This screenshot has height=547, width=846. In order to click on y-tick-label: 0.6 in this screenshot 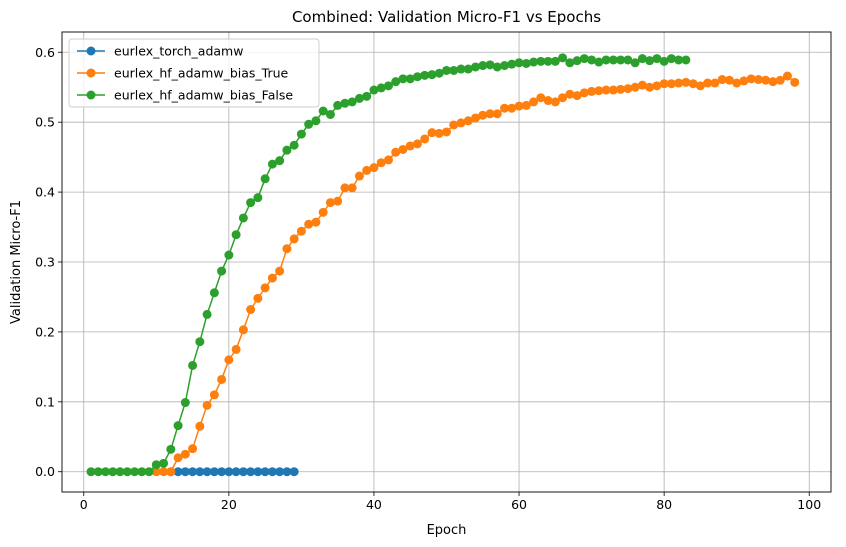, I will do `click(45, 52)`.